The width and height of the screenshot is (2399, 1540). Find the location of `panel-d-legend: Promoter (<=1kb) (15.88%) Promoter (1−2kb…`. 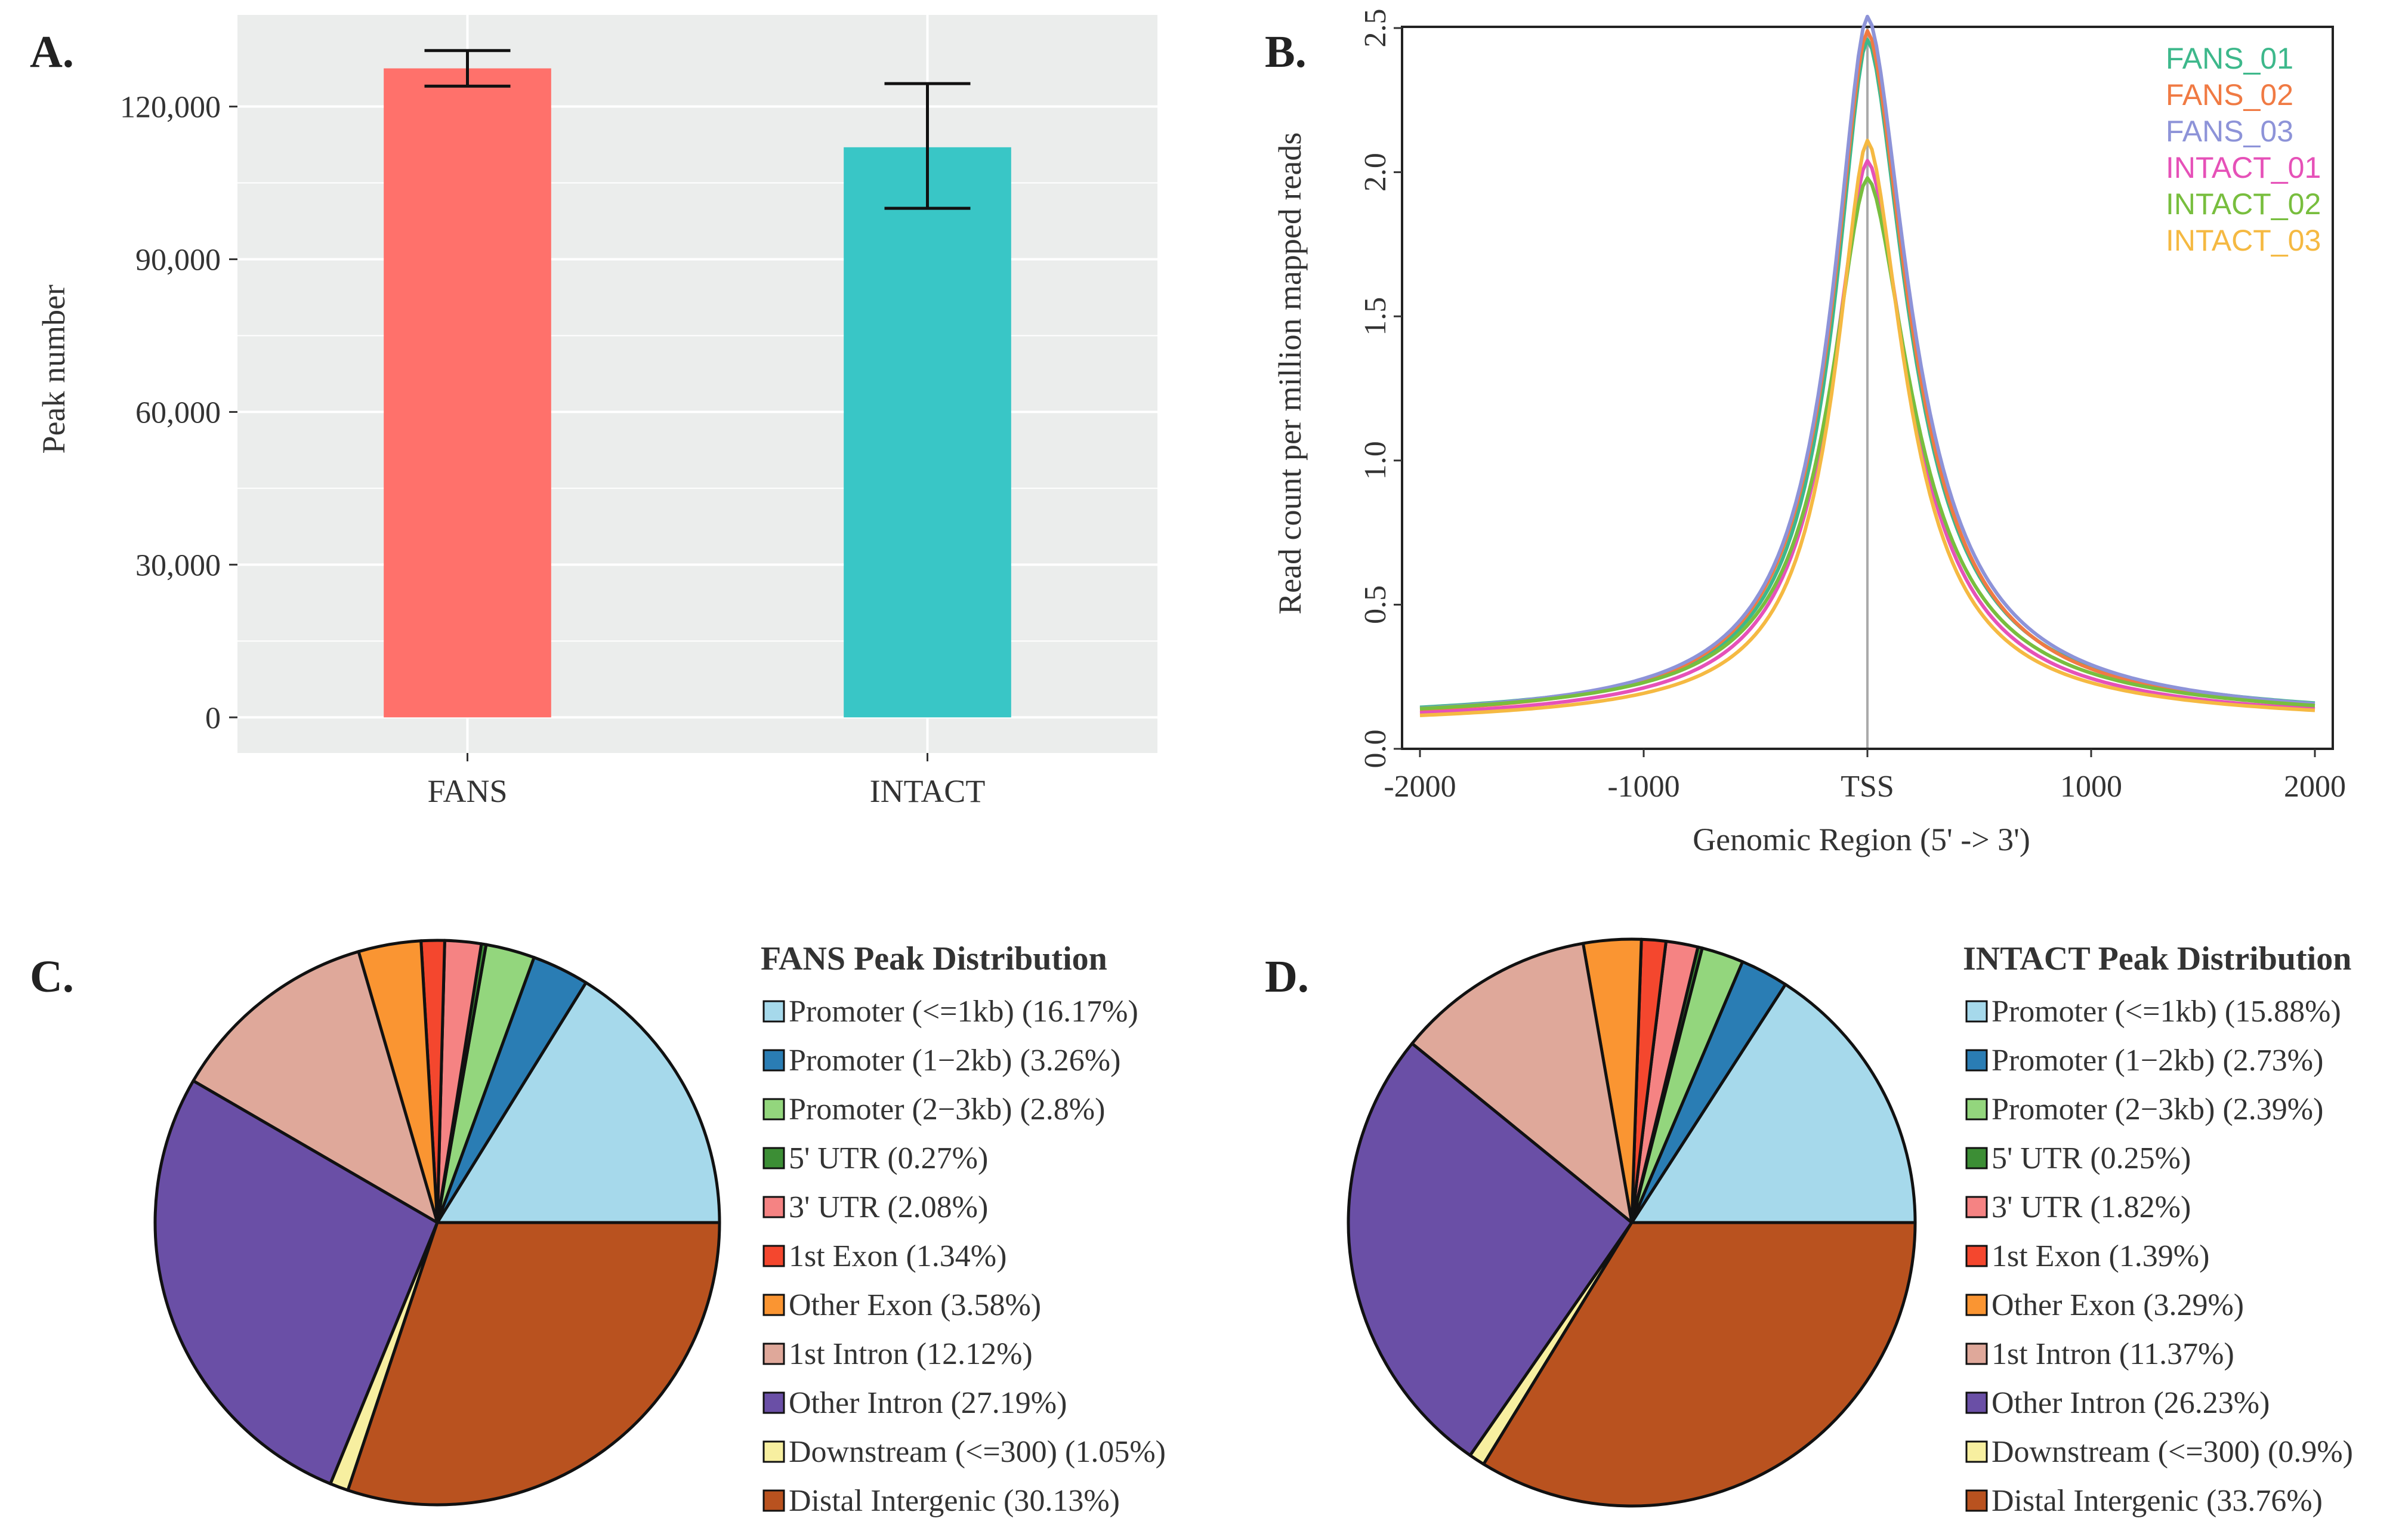

panel-d-legend: Promoter (<=1kb) (15.88%) Promoter (1−2kb… is located at coordinates (2159, 1256).